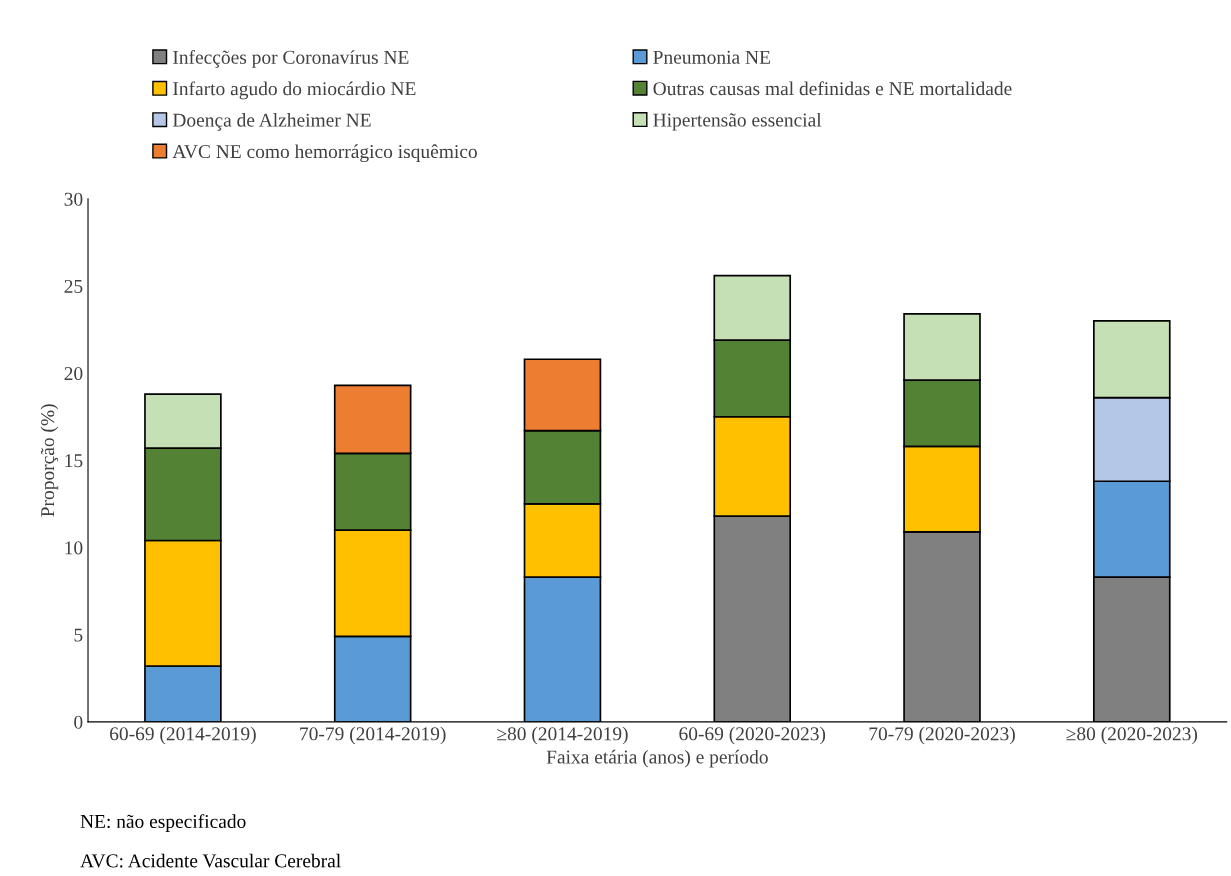 Image resolution: width=1231 pixels, height=876 pixels. Describe the element at coordinates (210, 860) in the screenshot. I see `text: AVC: Acidente Vascular Cerebral` at that location.